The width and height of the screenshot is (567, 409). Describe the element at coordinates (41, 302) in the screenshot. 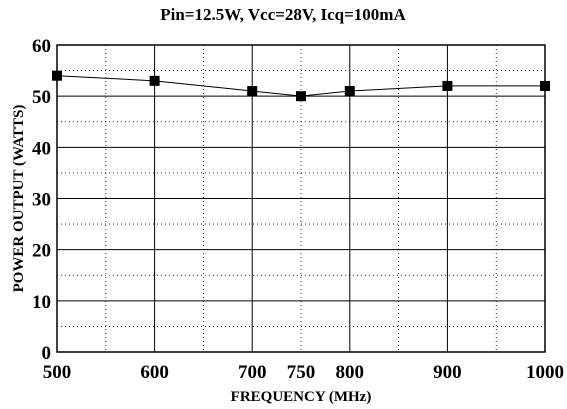

I see `y-tick-label: 10` at that location.